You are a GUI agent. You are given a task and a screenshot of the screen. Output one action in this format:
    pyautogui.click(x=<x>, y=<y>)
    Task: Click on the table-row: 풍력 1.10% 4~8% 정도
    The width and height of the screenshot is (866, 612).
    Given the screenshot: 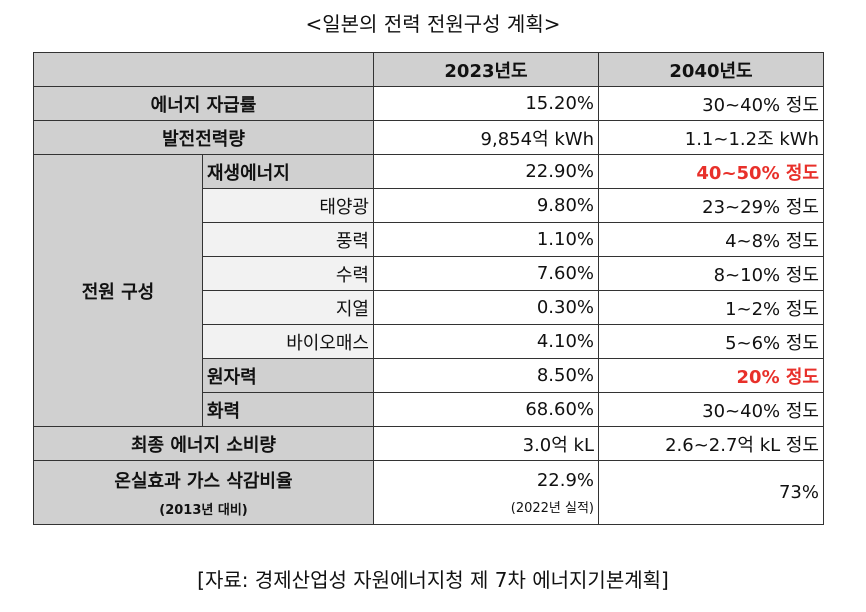 What is the action you would take?
    pyautogui.click(x=429, y=239)
    